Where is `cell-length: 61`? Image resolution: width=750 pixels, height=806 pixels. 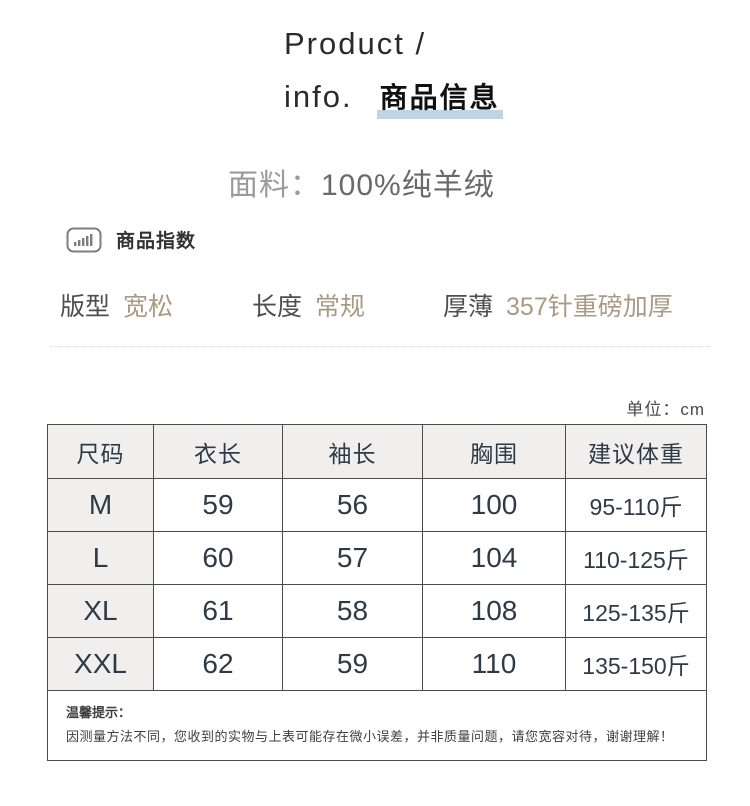 cell-length: 61 is located at coordinates (218, 611).